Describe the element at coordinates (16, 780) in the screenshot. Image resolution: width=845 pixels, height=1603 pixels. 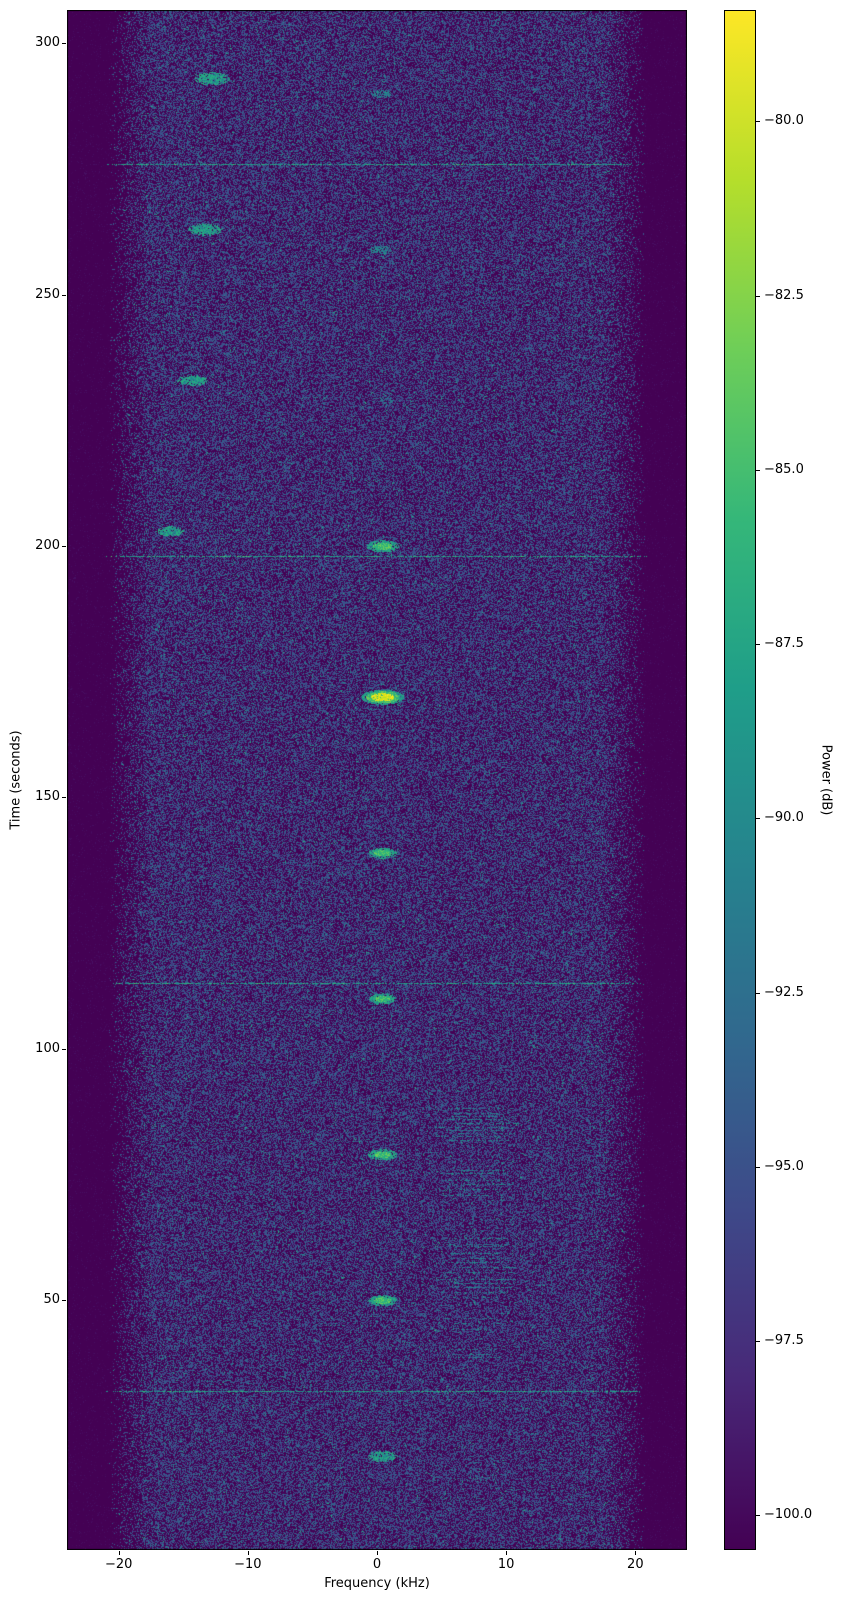
I see `y-axis-label: Time (seconds)` at that location.